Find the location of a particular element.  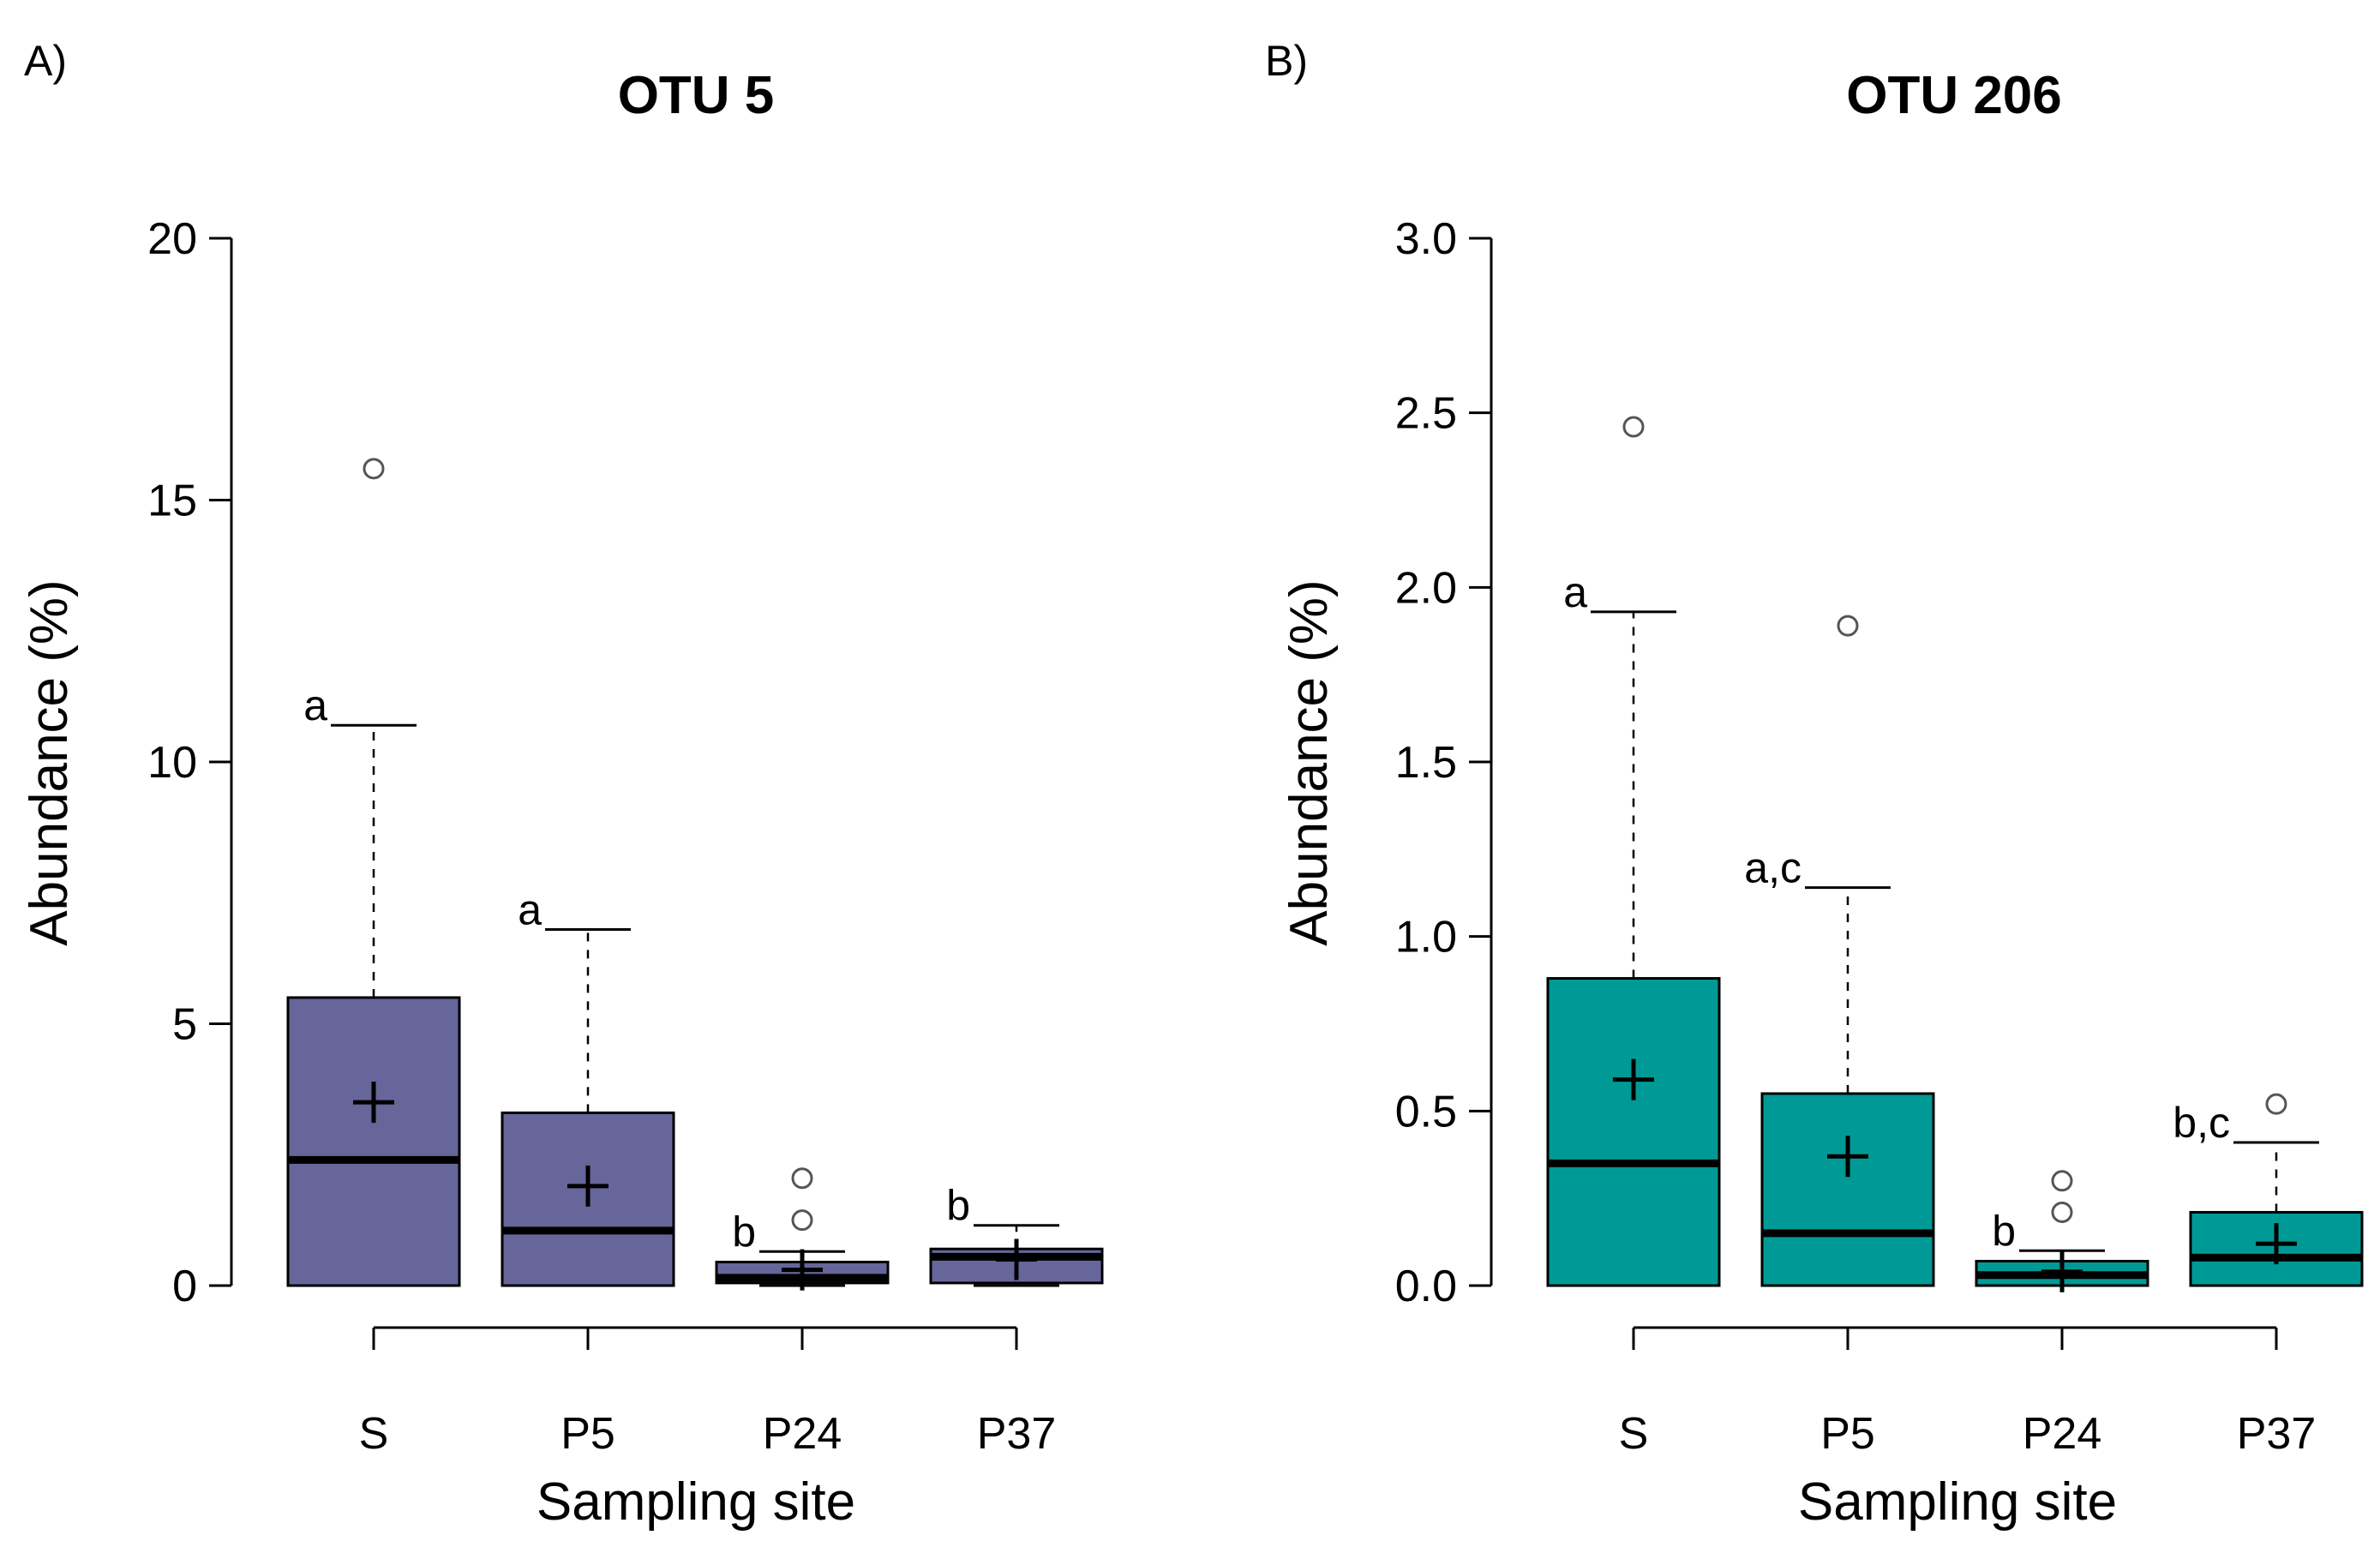

y-tick-label: 5 is located at coordinates (185, 1025).